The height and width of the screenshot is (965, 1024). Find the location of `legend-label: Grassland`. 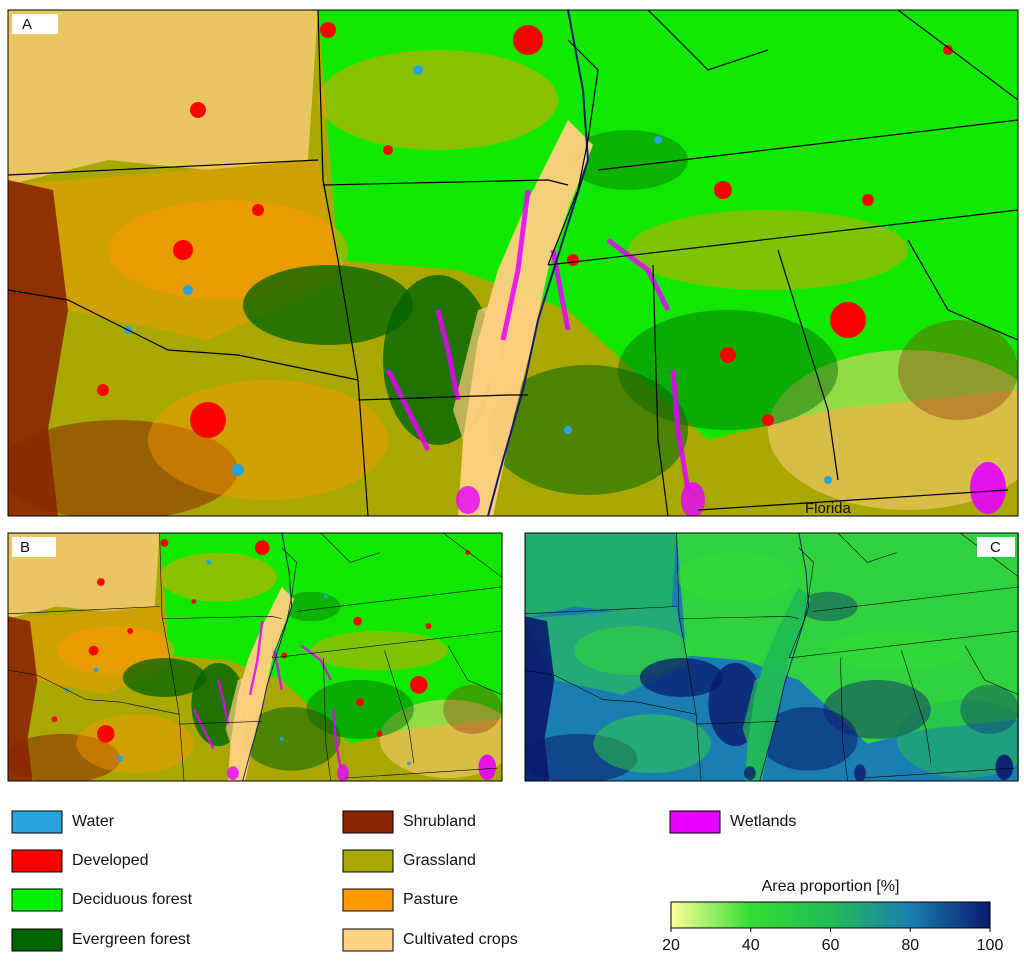

legend-label: Grassland is located at coordinates (439, 860).